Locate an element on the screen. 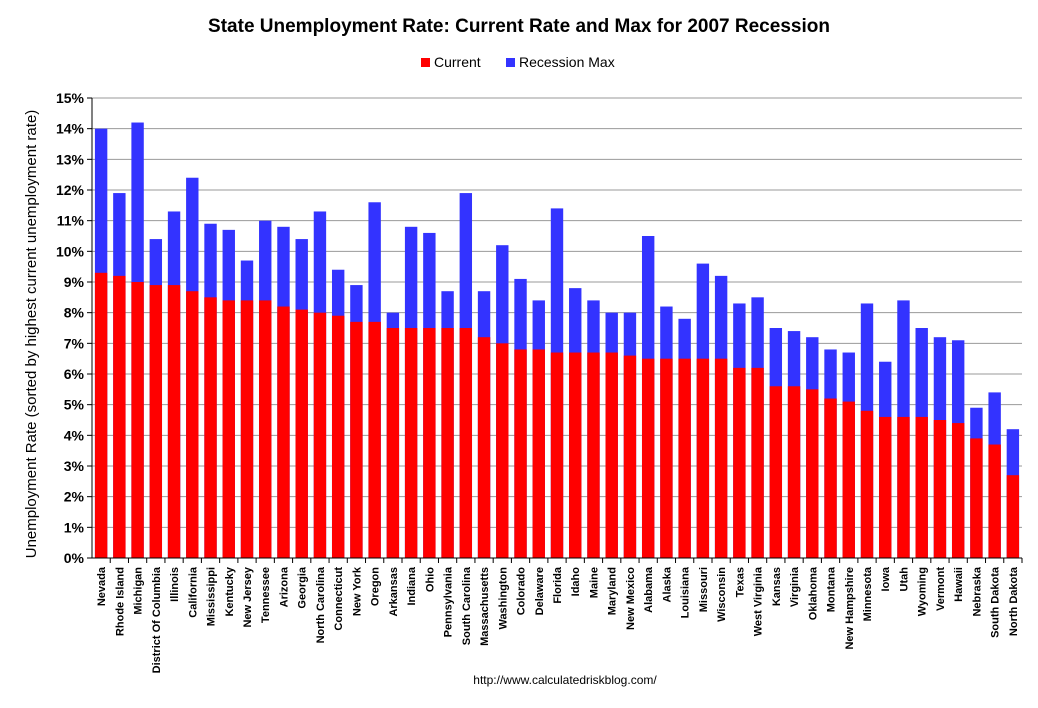 The image size is (1038, 708). bar-current-montana is located at coordinates (830, 478).